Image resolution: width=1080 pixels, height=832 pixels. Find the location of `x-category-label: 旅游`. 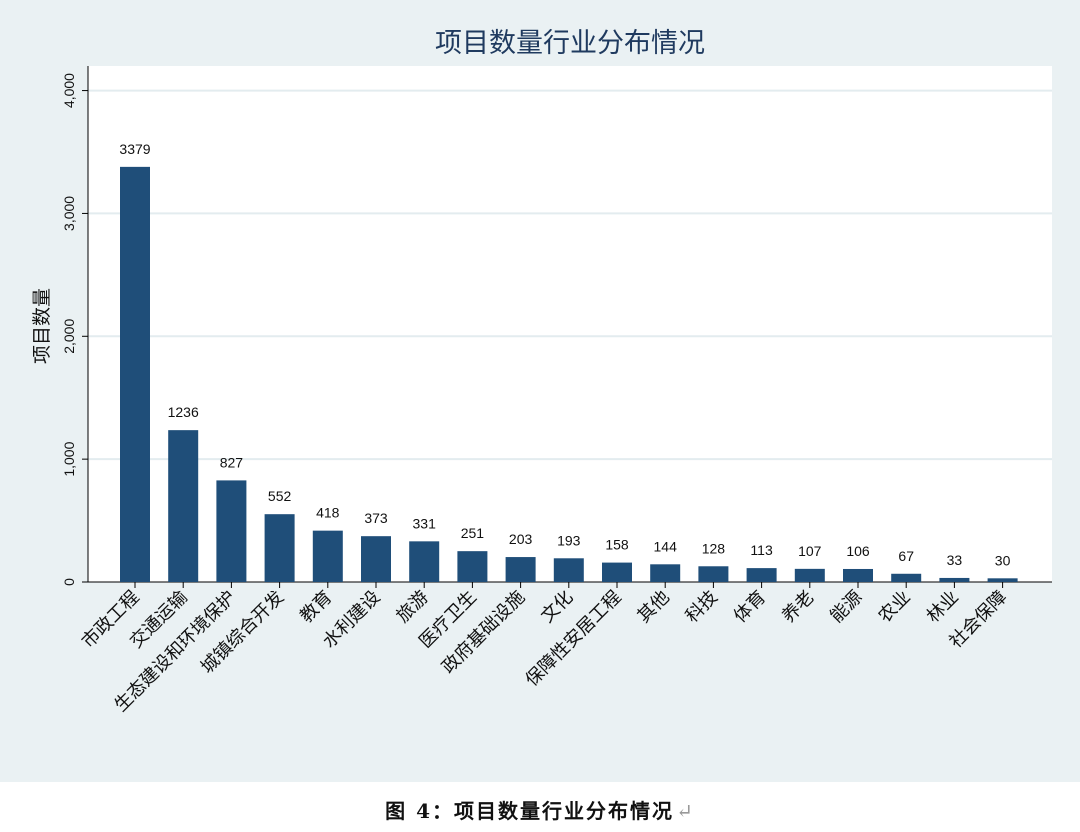

x-category-label: 旅游 is located at coordinates (412, 607).